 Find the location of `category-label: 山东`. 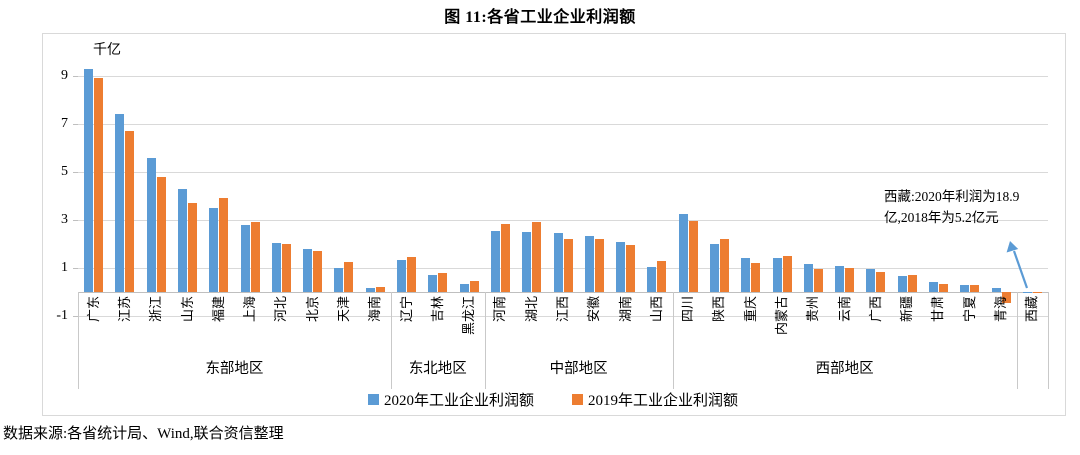

category-label: 山东 is located at coordinates (188, 332).